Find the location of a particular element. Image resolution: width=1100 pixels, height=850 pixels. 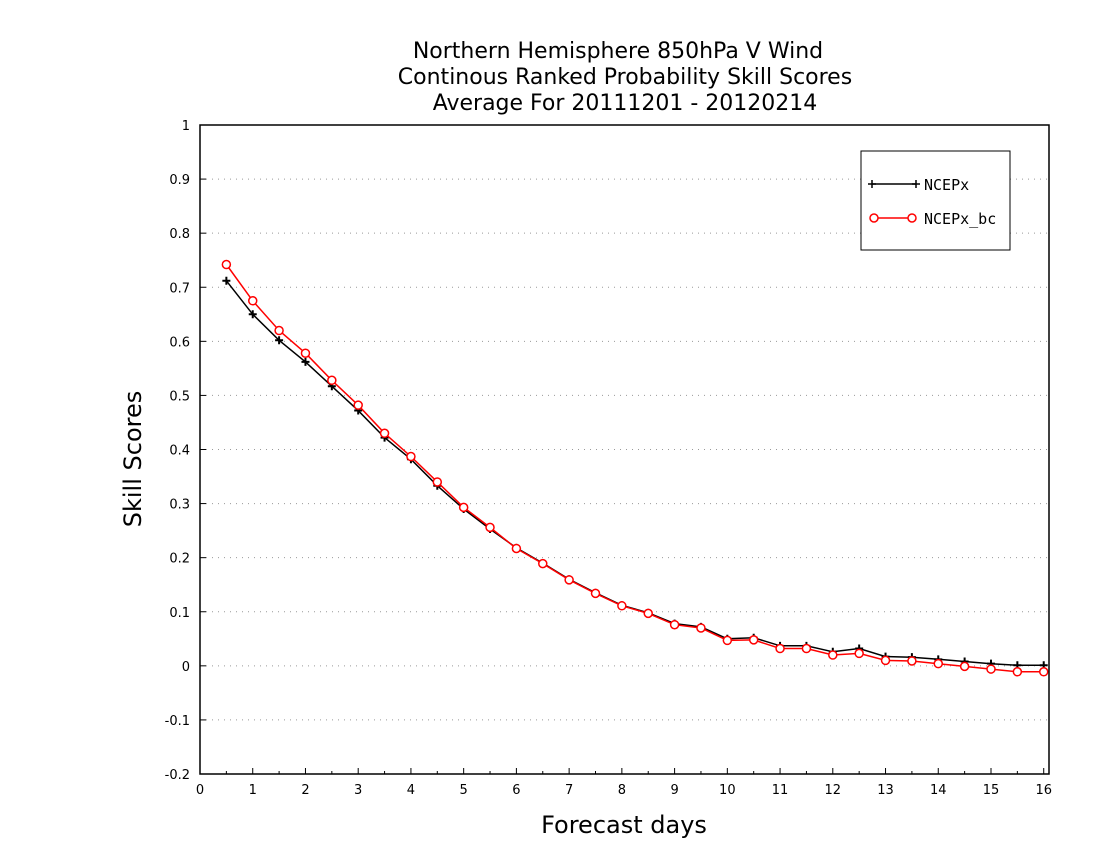

legend-box is located at coordinates (935, 200).